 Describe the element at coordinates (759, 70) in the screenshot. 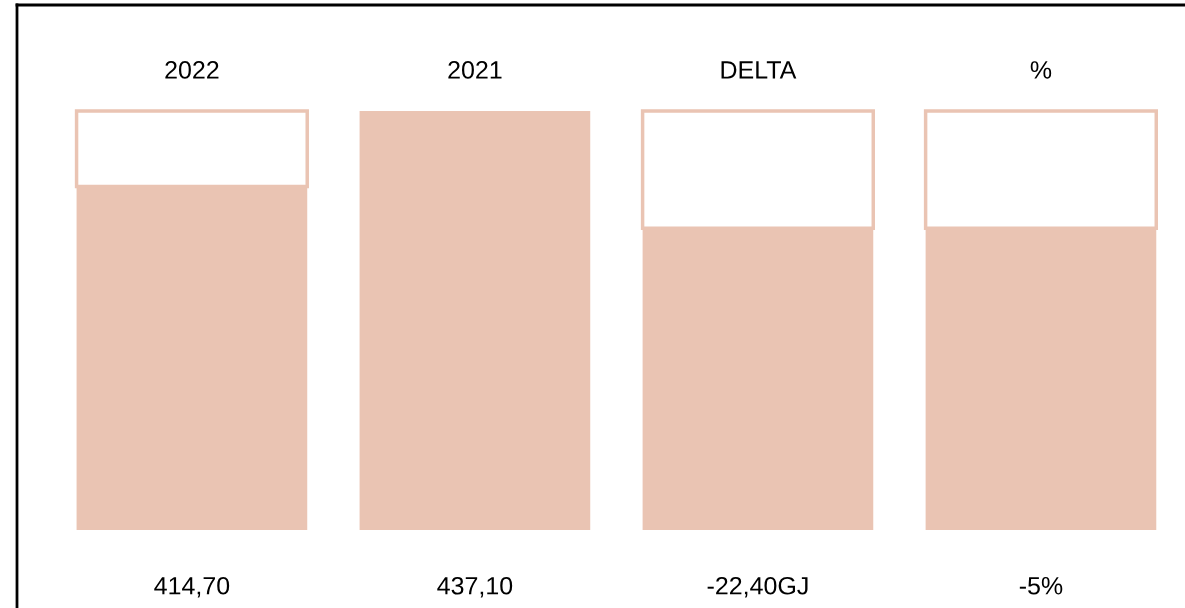

I see `x-tick-label: DELTA` at that location.